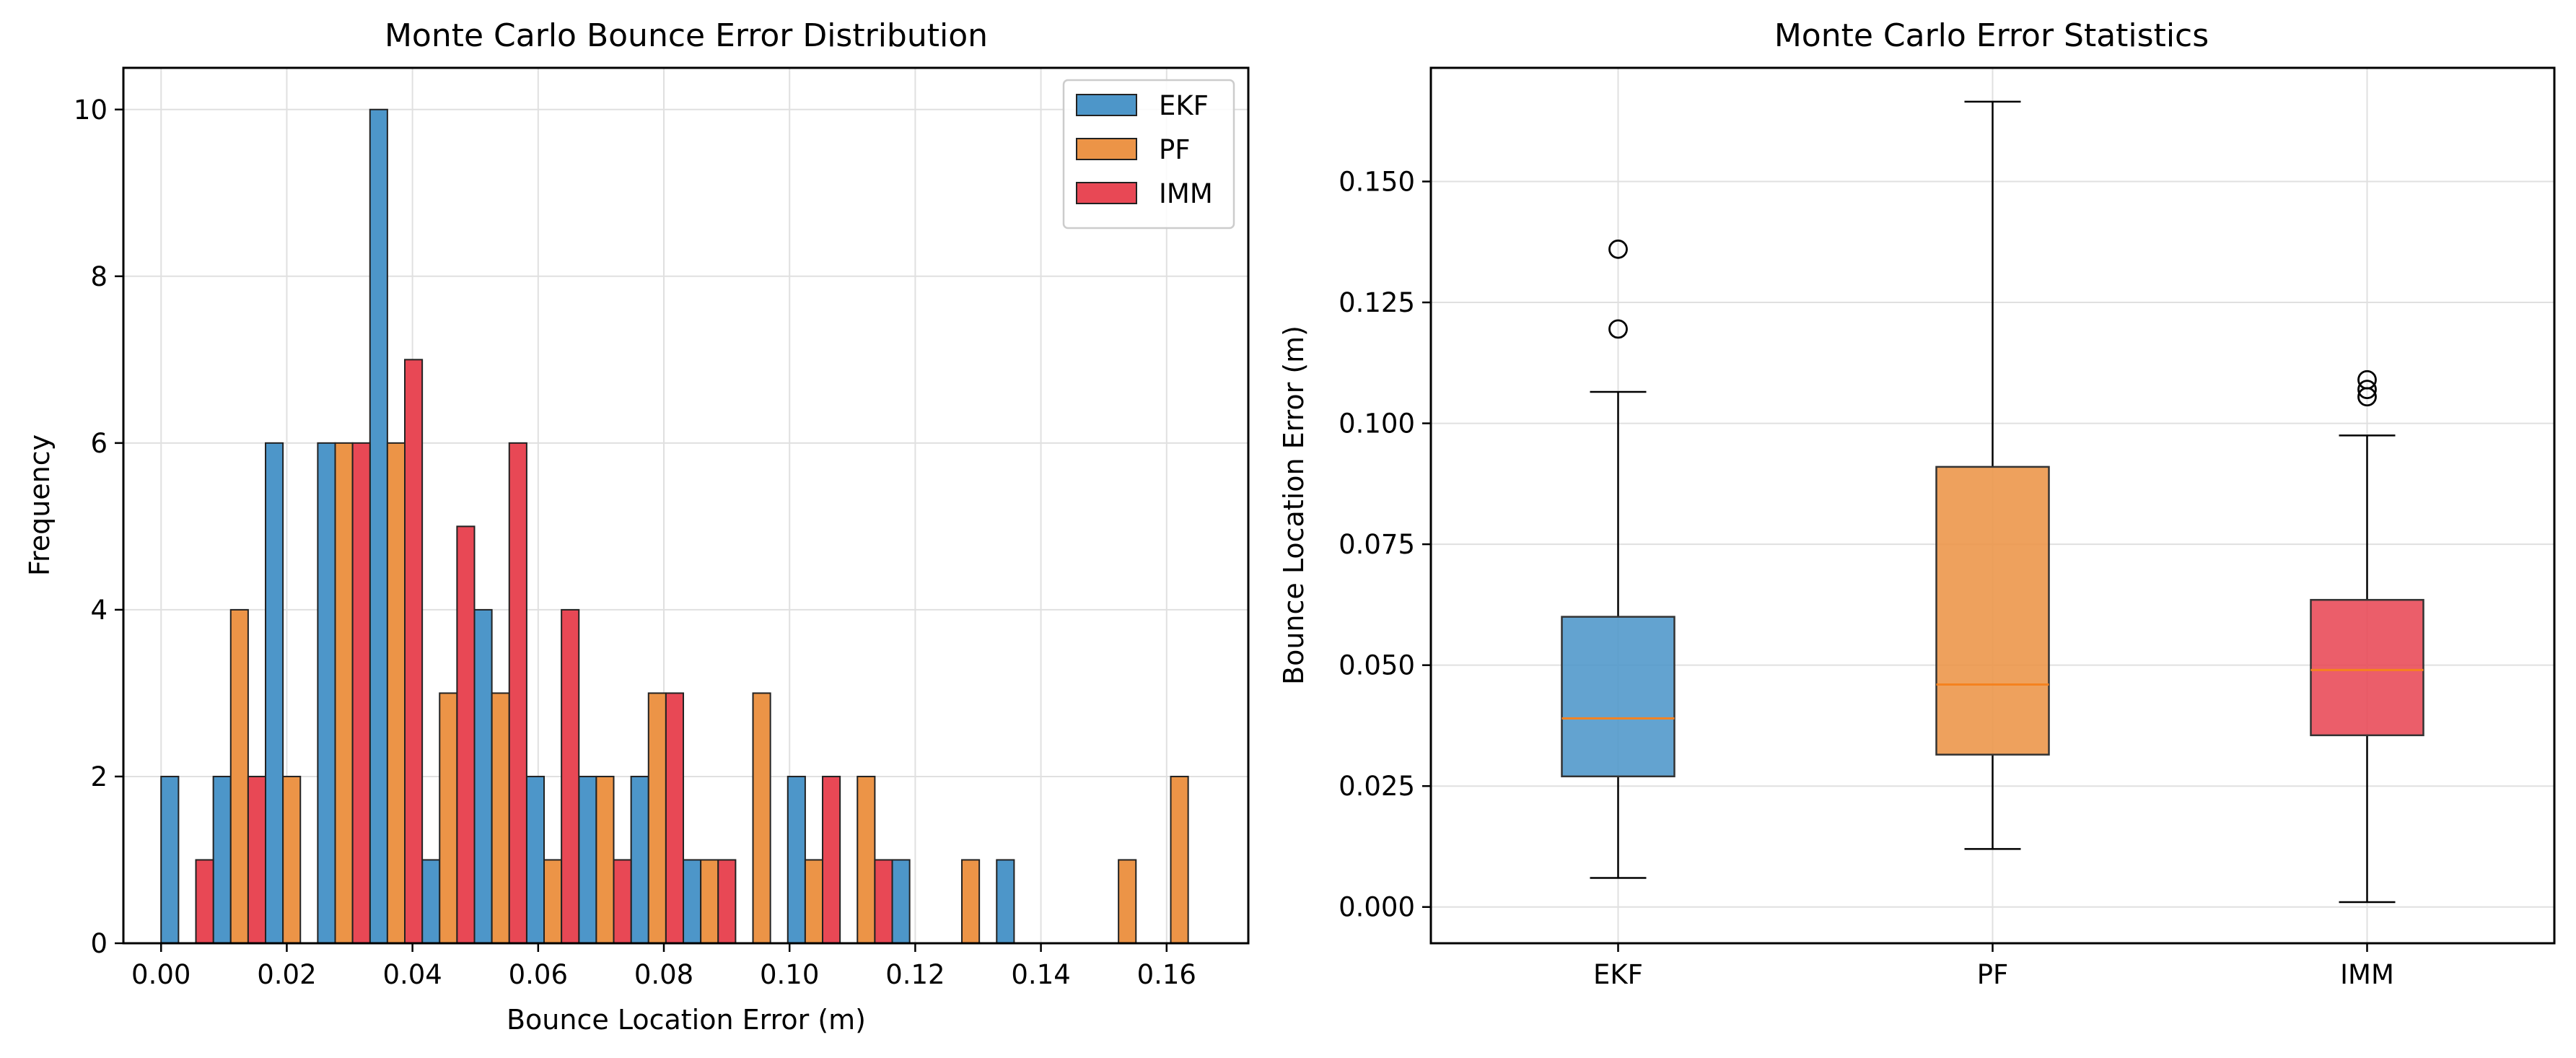 This screenshot has width=2576, height=1058. I want to click on y-tick-label: 0.050, so click(1377, 665).